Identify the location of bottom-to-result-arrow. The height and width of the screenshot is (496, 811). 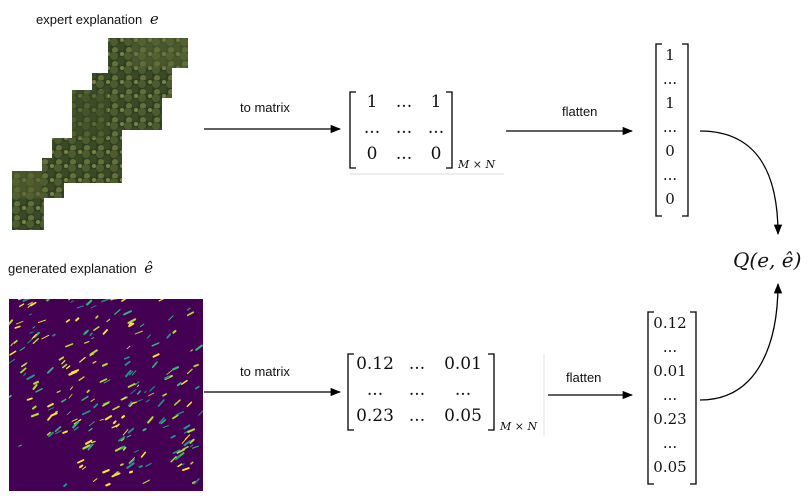
(739, 342).